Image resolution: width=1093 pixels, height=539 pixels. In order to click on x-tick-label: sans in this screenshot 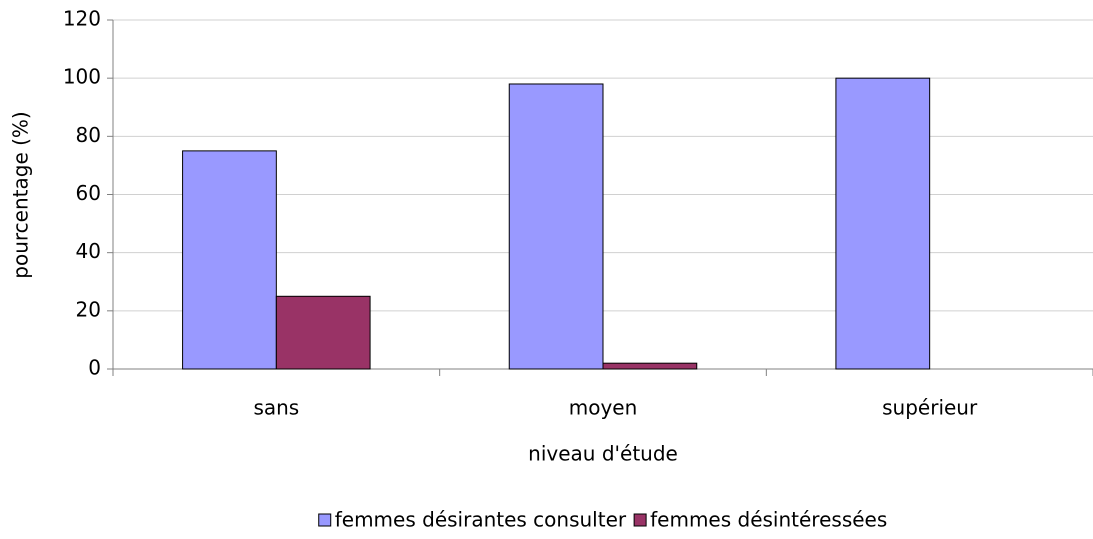, I will do `click(276, 408)`.